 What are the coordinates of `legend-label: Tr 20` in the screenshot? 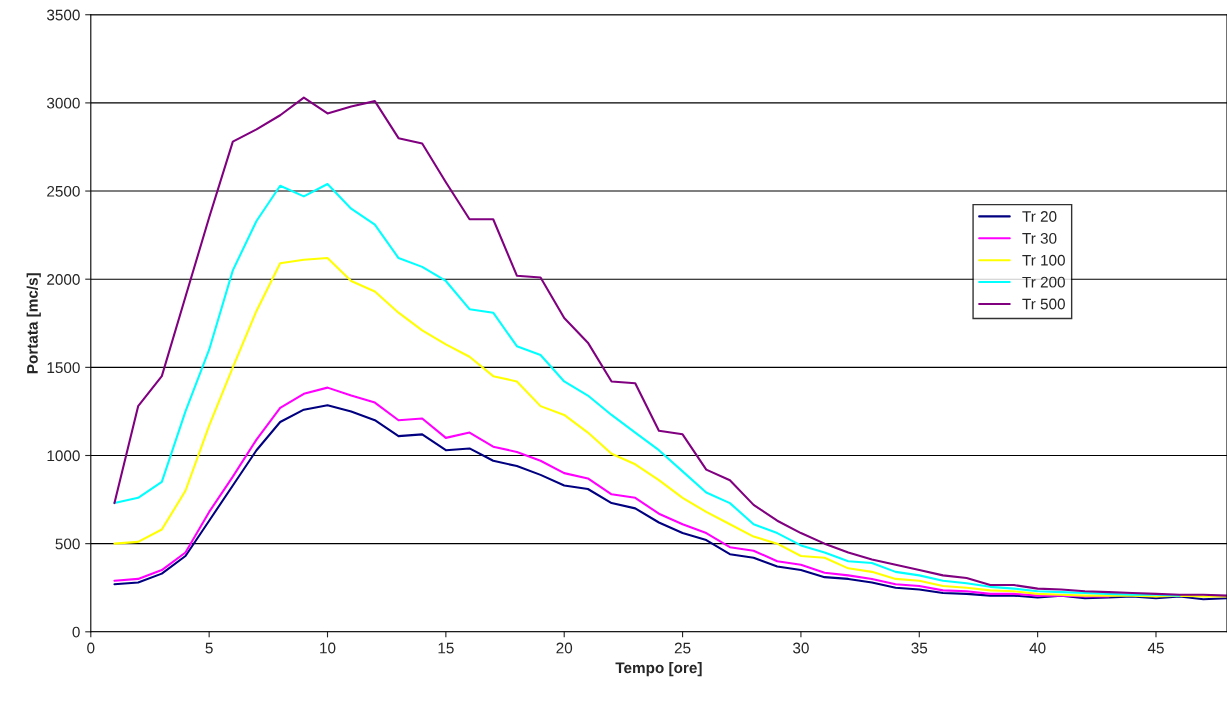 It's located at (1039, 216).